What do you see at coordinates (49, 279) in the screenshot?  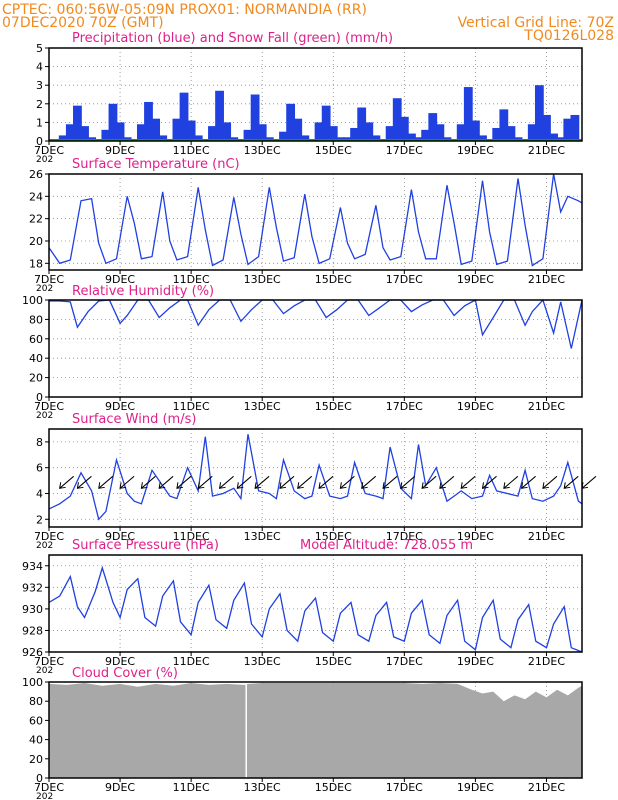 I see `xtick-label-temp: 7DEC` at bounding box center [49, 279].